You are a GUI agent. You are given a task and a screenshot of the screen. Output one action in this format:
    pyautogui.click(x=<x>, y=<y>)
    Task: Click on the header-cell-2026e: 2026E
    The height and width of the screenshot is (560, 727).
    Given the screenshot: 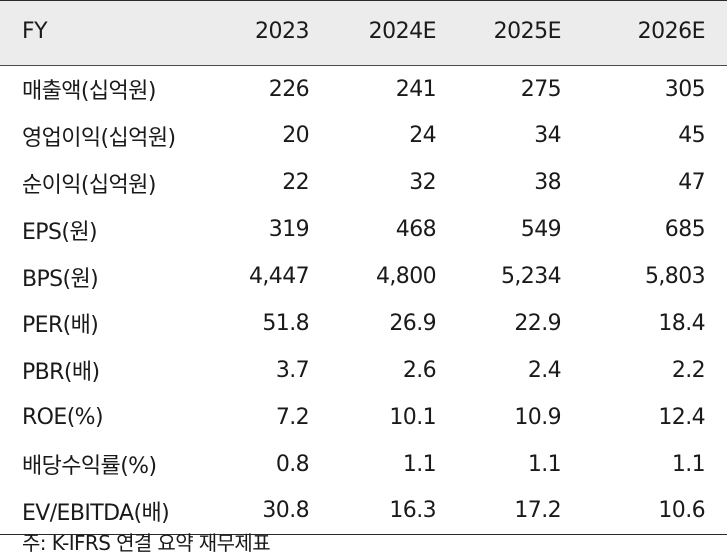 What is the action you would take?
    pyautogui.click(x=655, y=33)
    